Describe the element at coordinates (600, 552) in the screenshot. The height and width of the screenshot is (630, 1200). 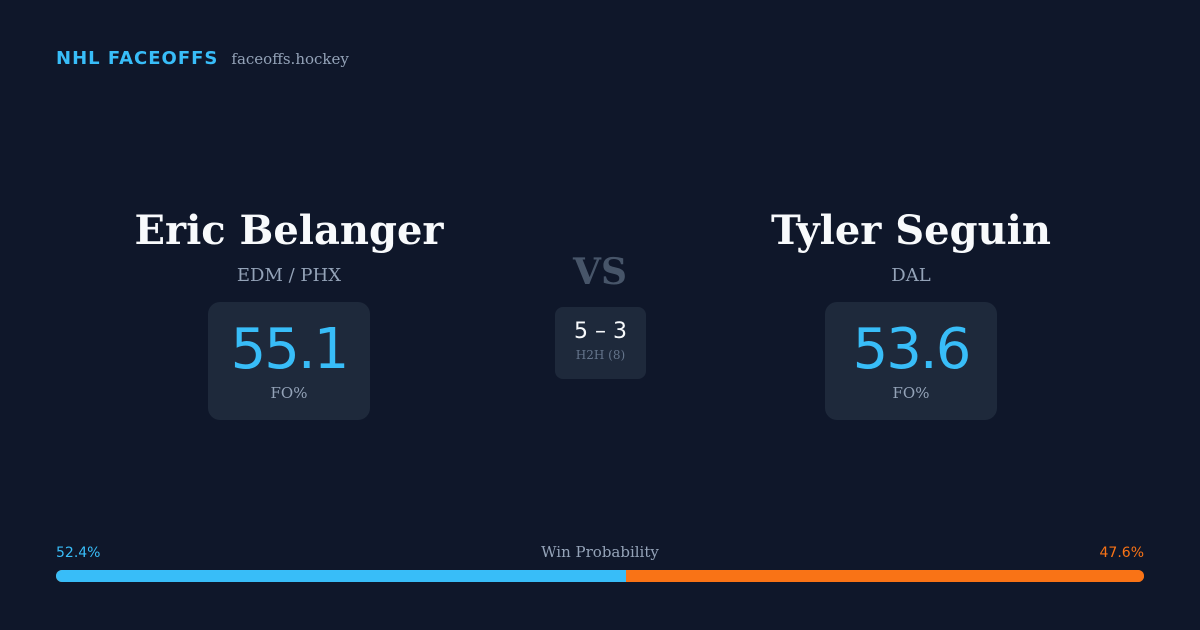
I see `win-probability-title: Win Probability` at that location.